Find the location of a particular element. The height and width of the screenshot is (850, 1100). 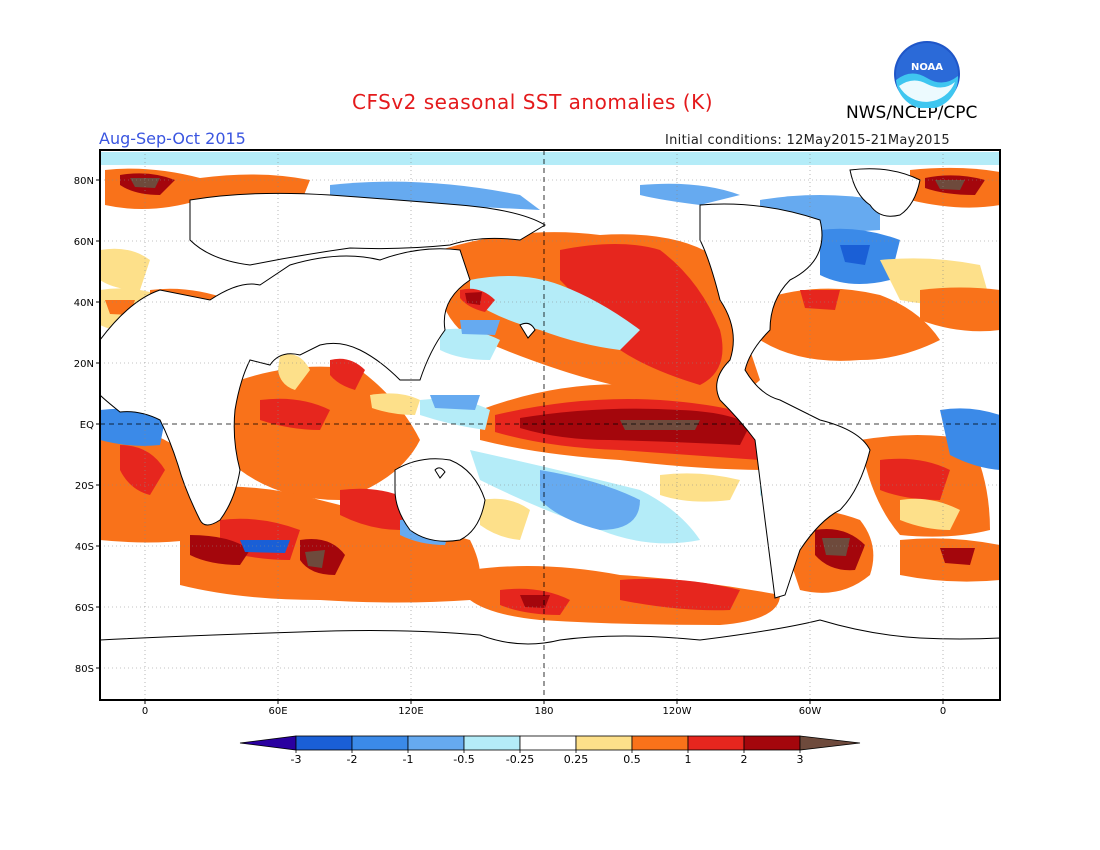

lat-label: 20N is located at coordinates (84, 364).